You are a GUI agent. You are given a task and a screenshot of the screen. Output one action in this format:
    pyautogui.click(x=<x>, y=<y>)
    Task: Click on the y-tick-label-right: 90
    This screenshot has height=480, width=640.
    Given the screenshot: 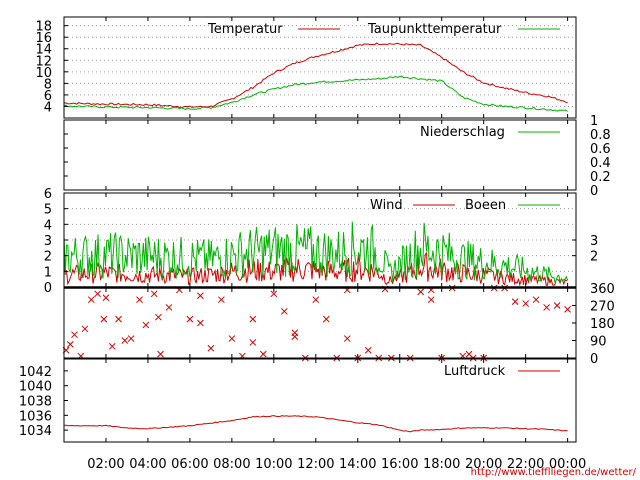 What is the action you would take?
    pyautogui.click(x=598, y=342)
    